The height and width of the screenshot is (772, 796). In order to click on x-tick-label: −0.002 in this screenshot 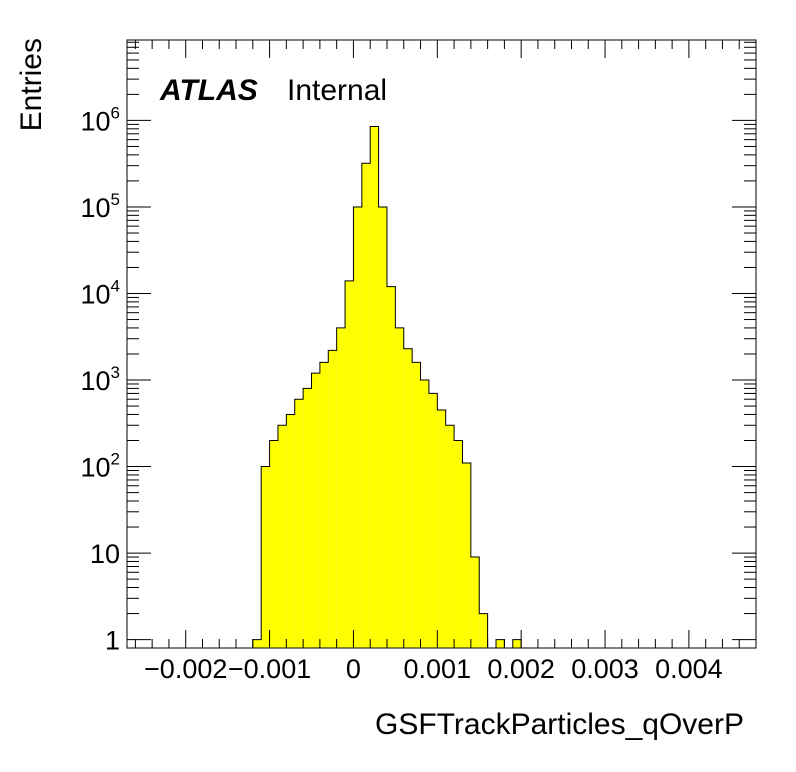, I will do `click(185, 669)`.